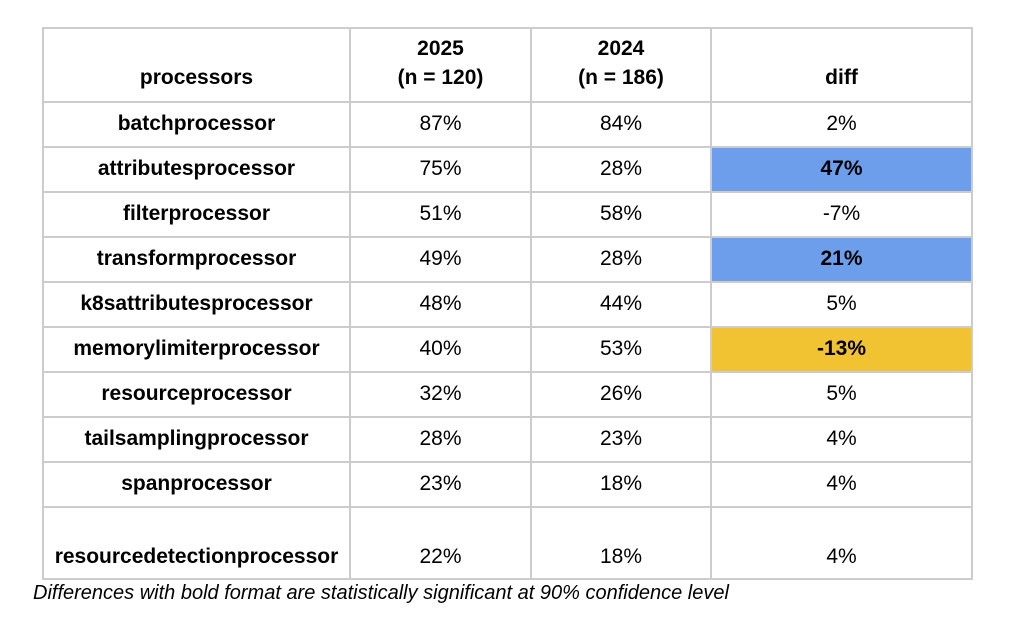 This screenshot has width=1016, height=634. Describe the element at coordinates (621, 124) in the screenshot. I see `value-2024-cell: 84%` at that location.